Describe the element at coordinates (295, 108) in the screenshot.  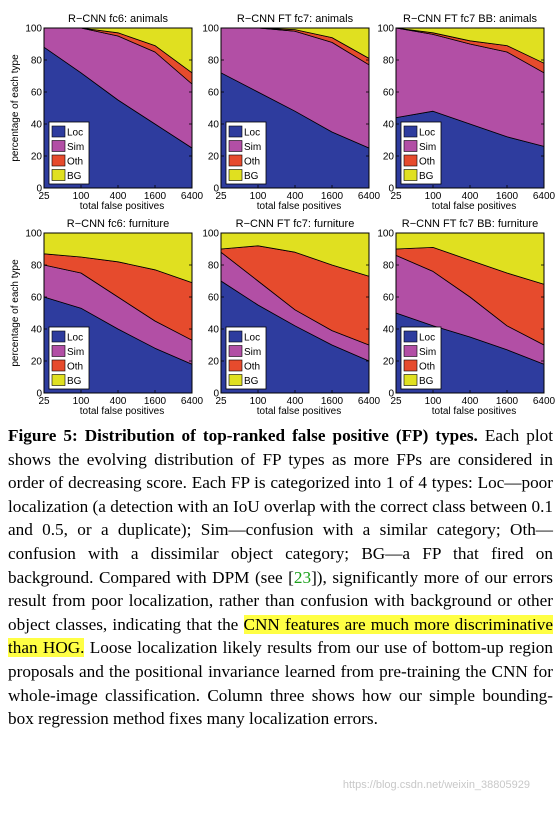
I see `chart-panel-2: Loc Sim Oth BG` at that location.